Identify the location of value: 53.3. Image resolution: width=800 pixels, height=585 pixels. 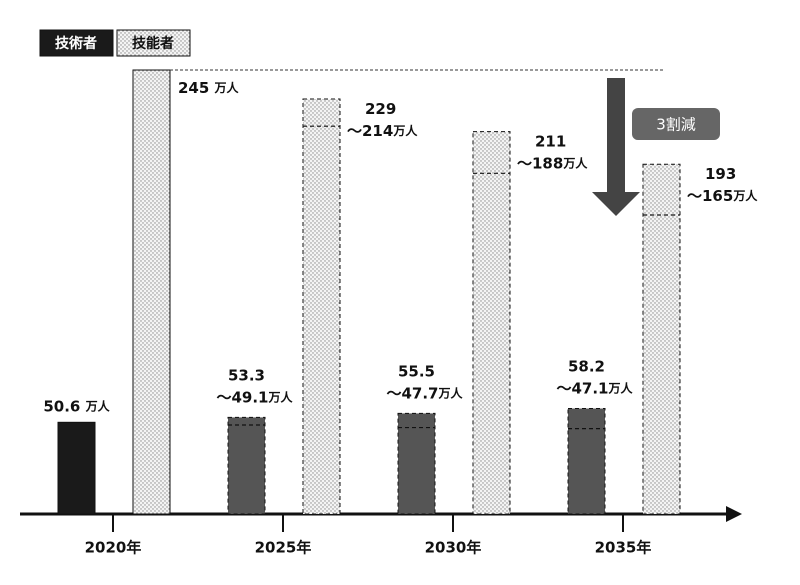
(246, 375).